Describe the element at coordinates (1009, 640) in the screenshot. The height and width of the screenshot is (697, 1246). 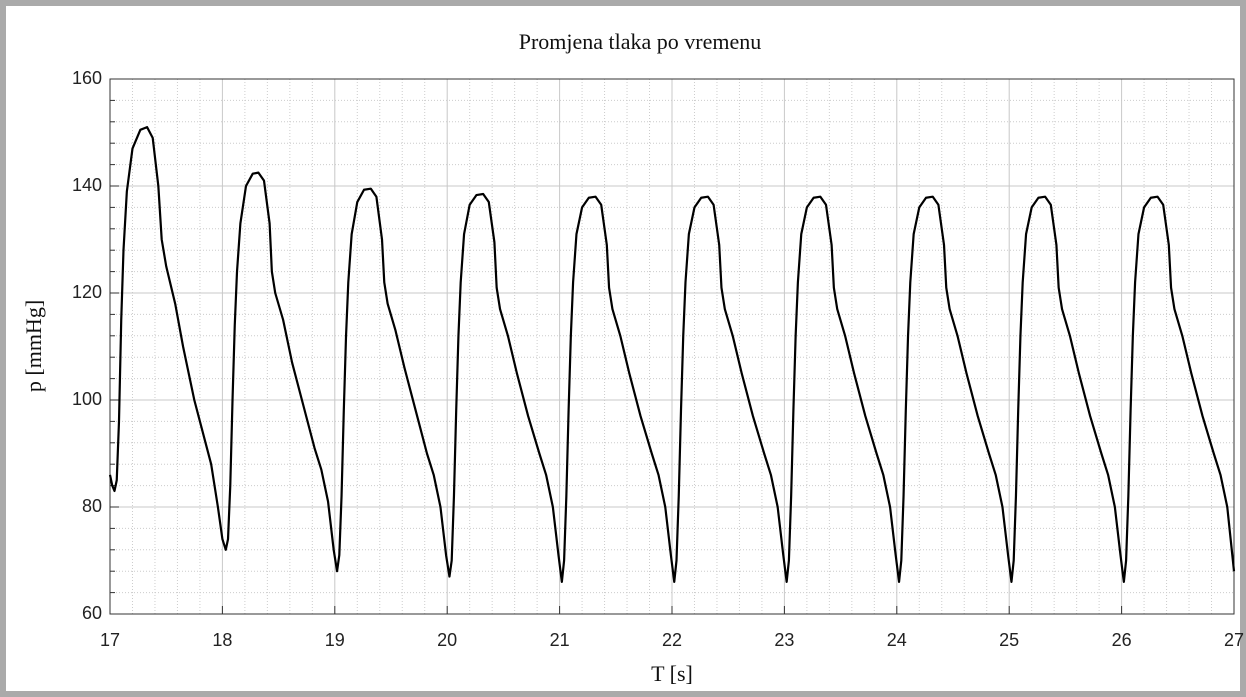
I see `x-tick-label: 25` at that location.